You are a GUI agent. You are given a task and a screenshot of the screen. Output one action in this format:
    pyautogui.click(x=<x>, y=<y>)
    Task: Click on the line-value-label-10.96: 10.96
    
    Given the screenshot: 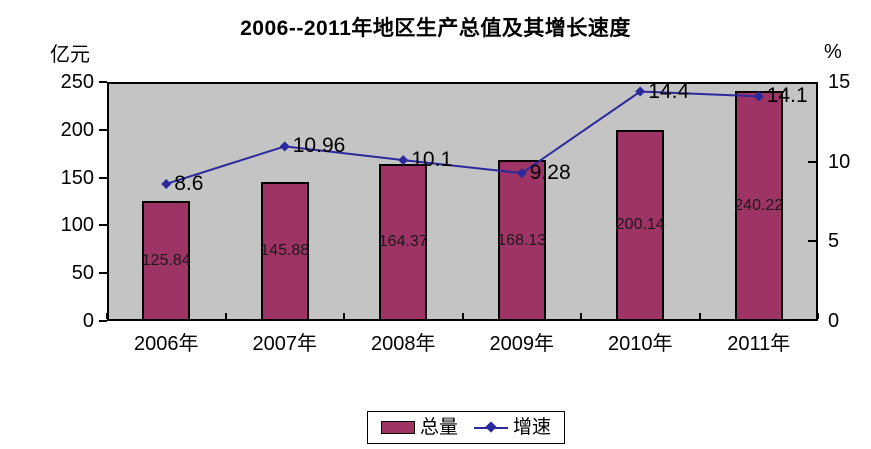 What is the action you would take?
    pyautogui.click(x=319, y=146)
    